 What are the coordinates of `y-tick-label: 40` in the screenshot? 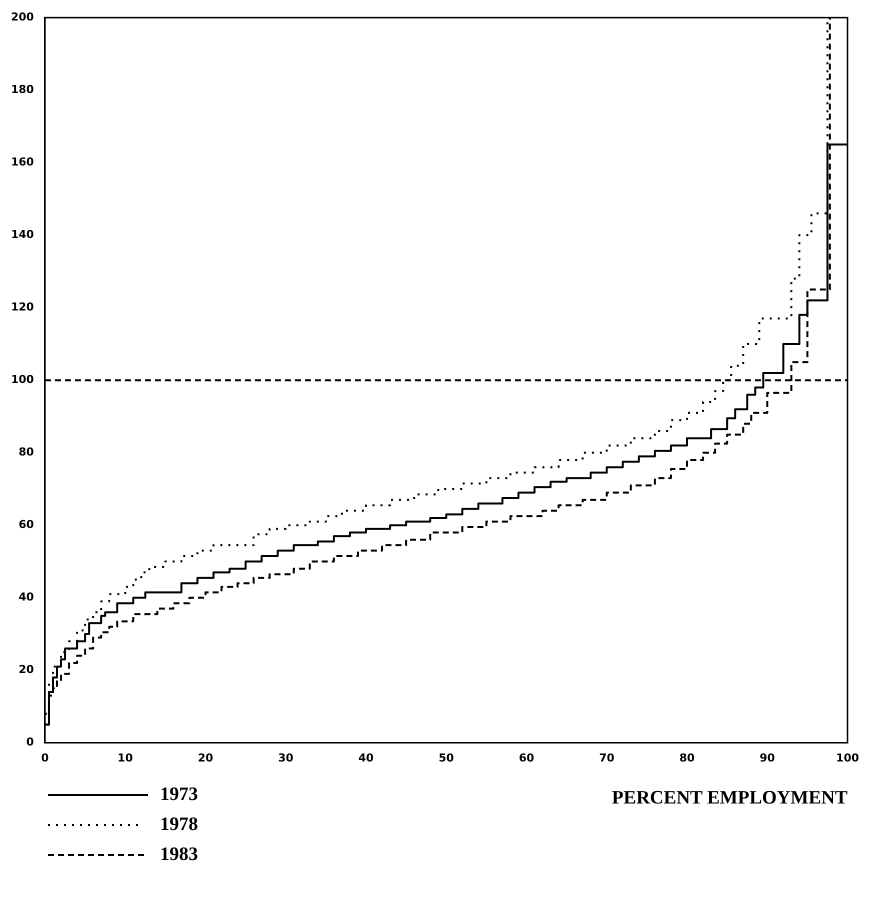 It's located at (26, 597).